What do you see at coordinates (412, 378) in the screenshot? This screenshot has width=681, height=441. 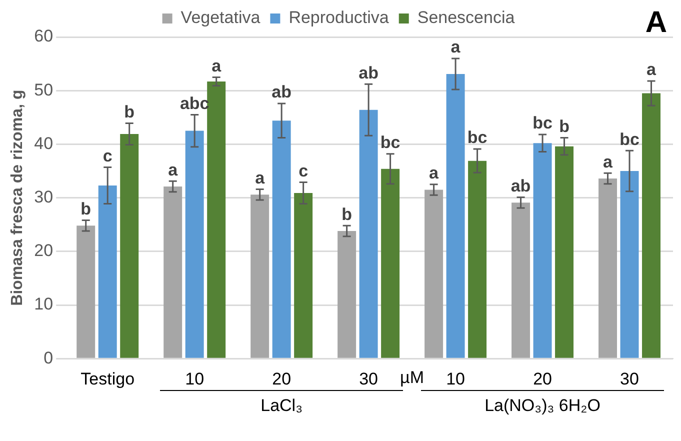 I see `text: µM` at bounding box center [412, 378].